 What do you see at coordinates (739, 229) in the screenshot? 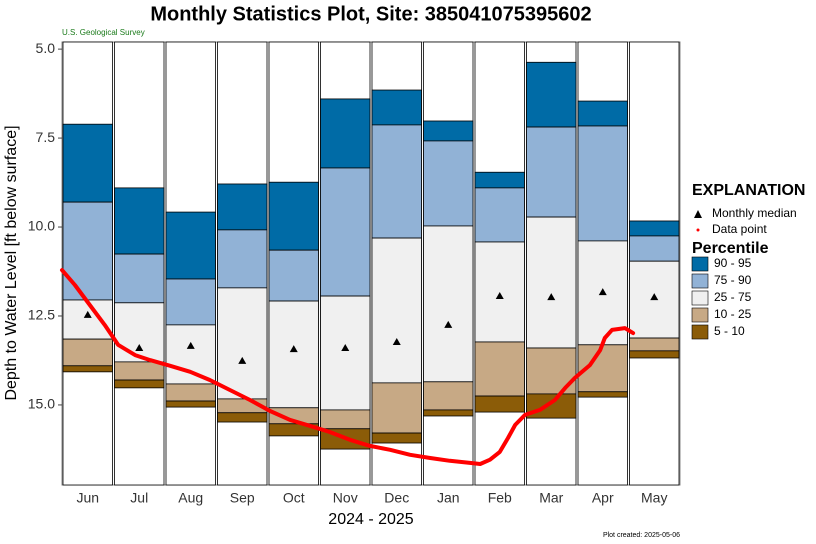
I see `legend-label: Data point` at bounding box center [739, 229].